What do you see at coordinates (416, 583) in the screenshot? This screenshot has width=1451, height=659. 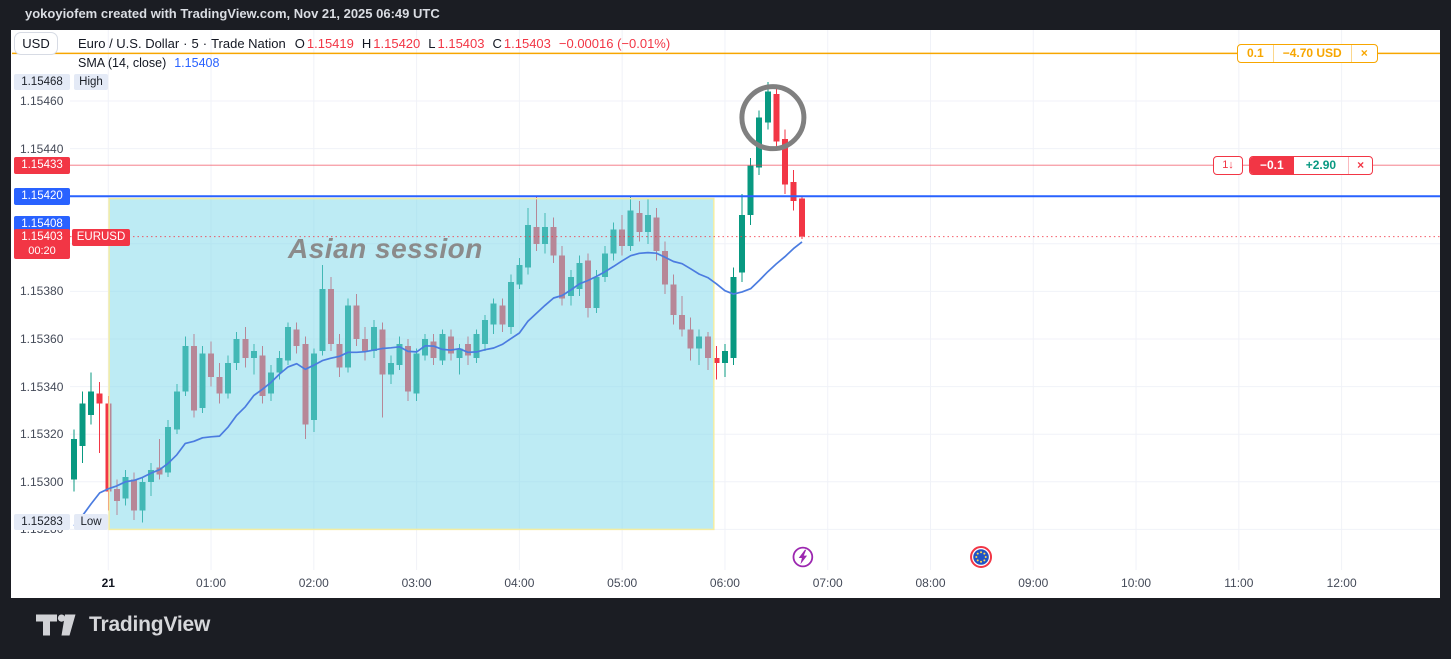 I see `time-label-03:00: 03:00` at bounding box center [416, 583].